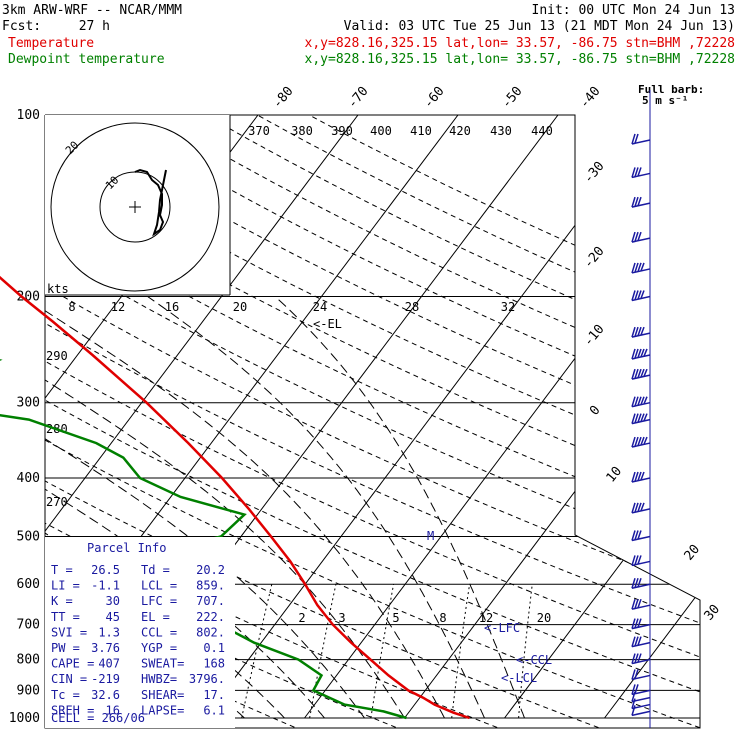  I want to click on barb-legend-line2: 5 m s⁻¹, so click(665, 100).